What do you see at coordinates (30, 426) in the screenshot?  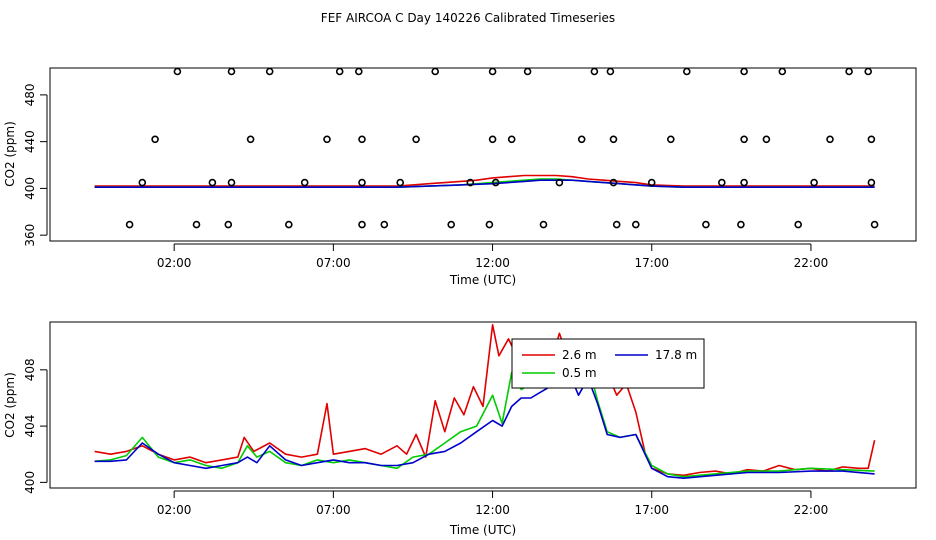 I see `y-tick-label: 404` at bounding box center [30, 426].